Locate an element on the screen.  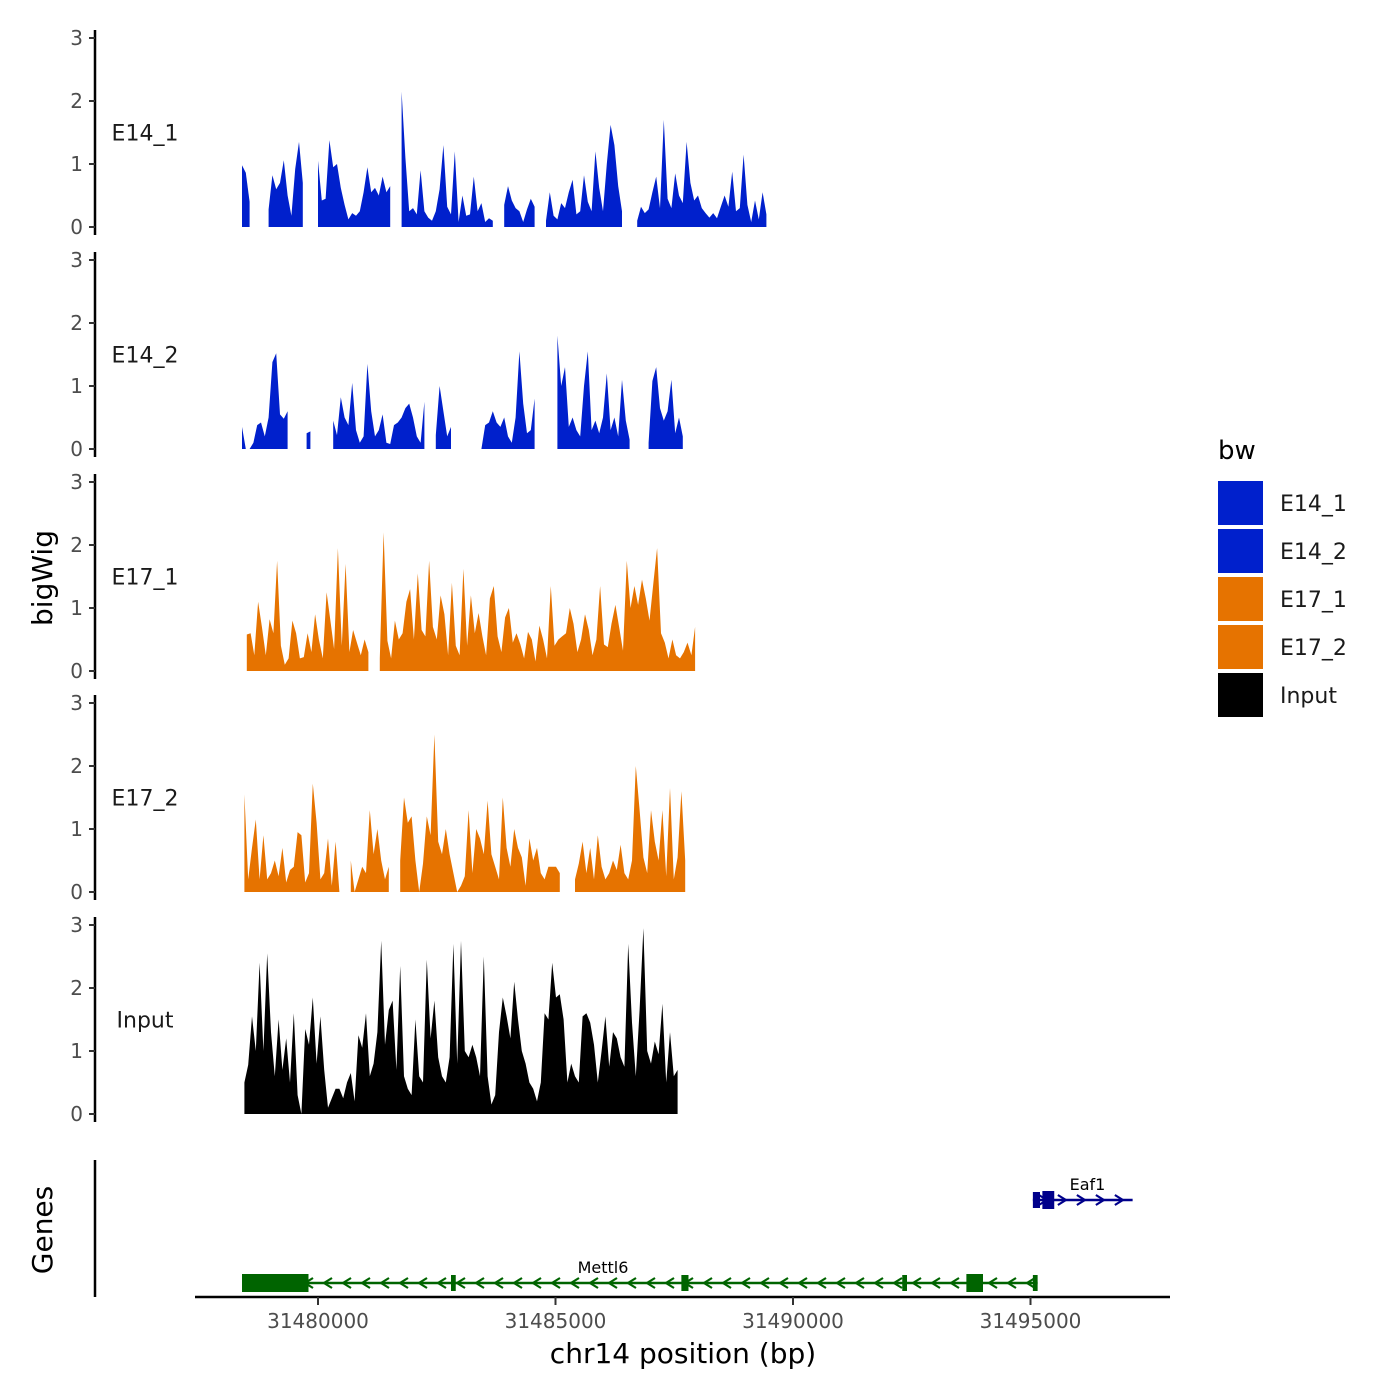
legend-swatch-Input is located at coordinates (1240, 695).